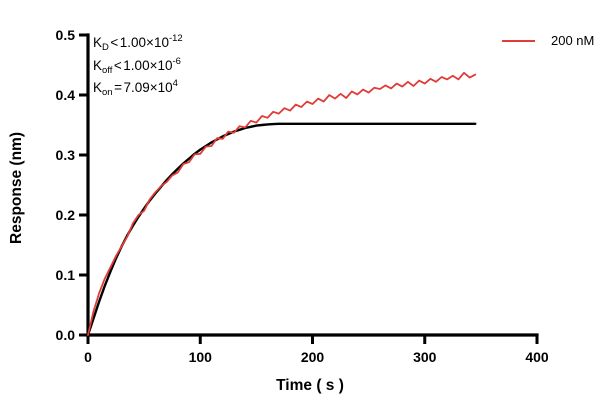 Image resolution: width=616 pixels, height=412 pixels. Describe the element at coordinates (66, 335) in the screenshot. I see `y-tick-label-0.0: 0.0` at that location.